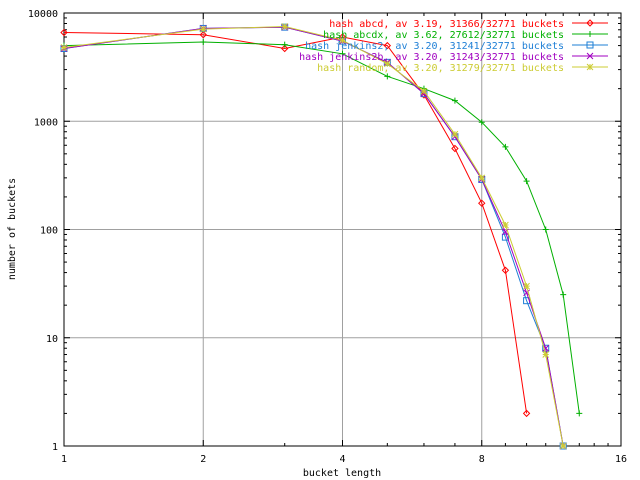 The image size is (640, 480). Describe the element at coordinates (342, 459) in the screenshot. I see `x-tick-label: 4` at that location.